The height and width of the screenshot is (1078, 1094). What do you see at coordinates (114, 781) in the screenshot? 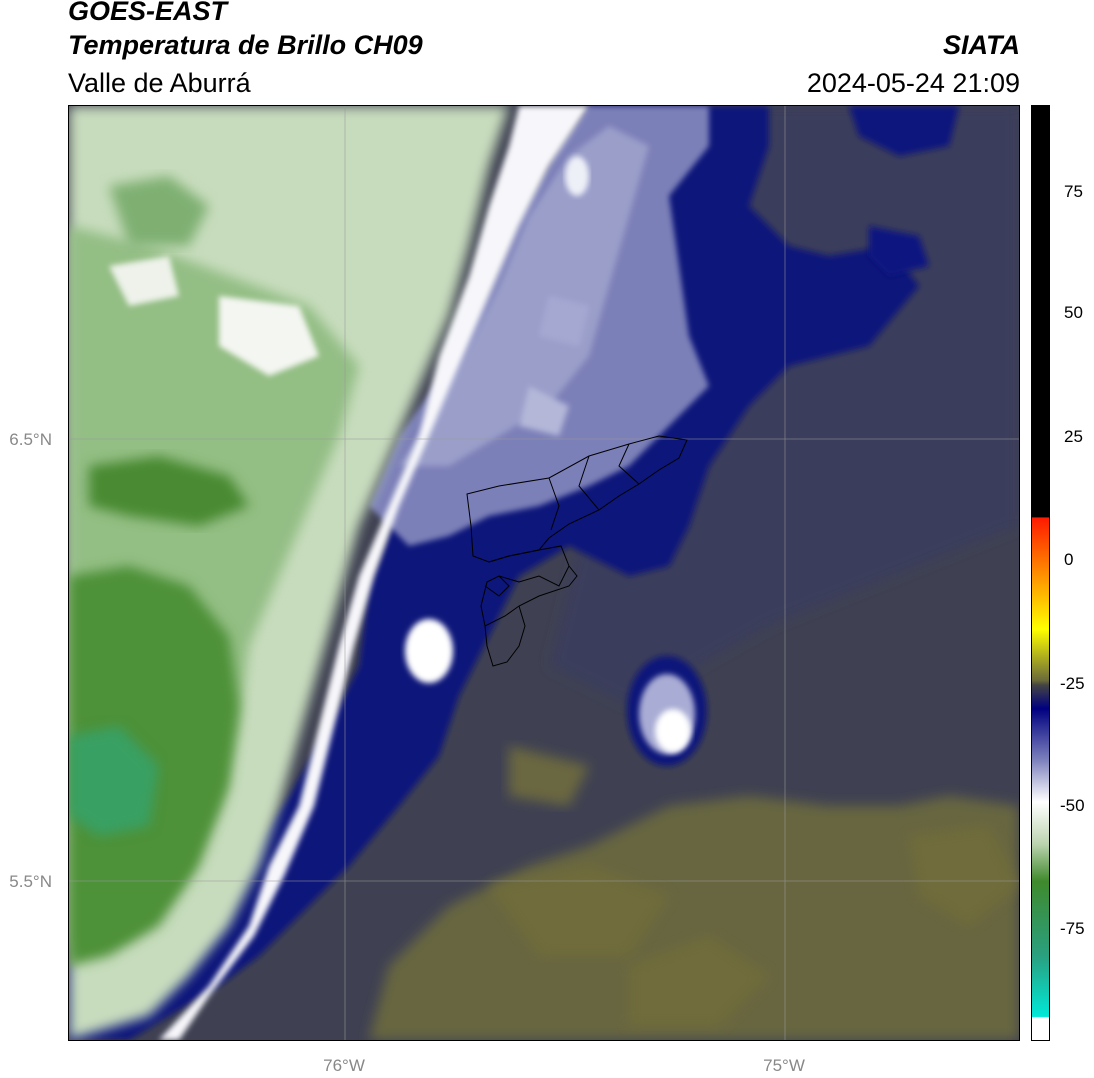
I see `teal-green-patch` at bounding box center [114, 781].